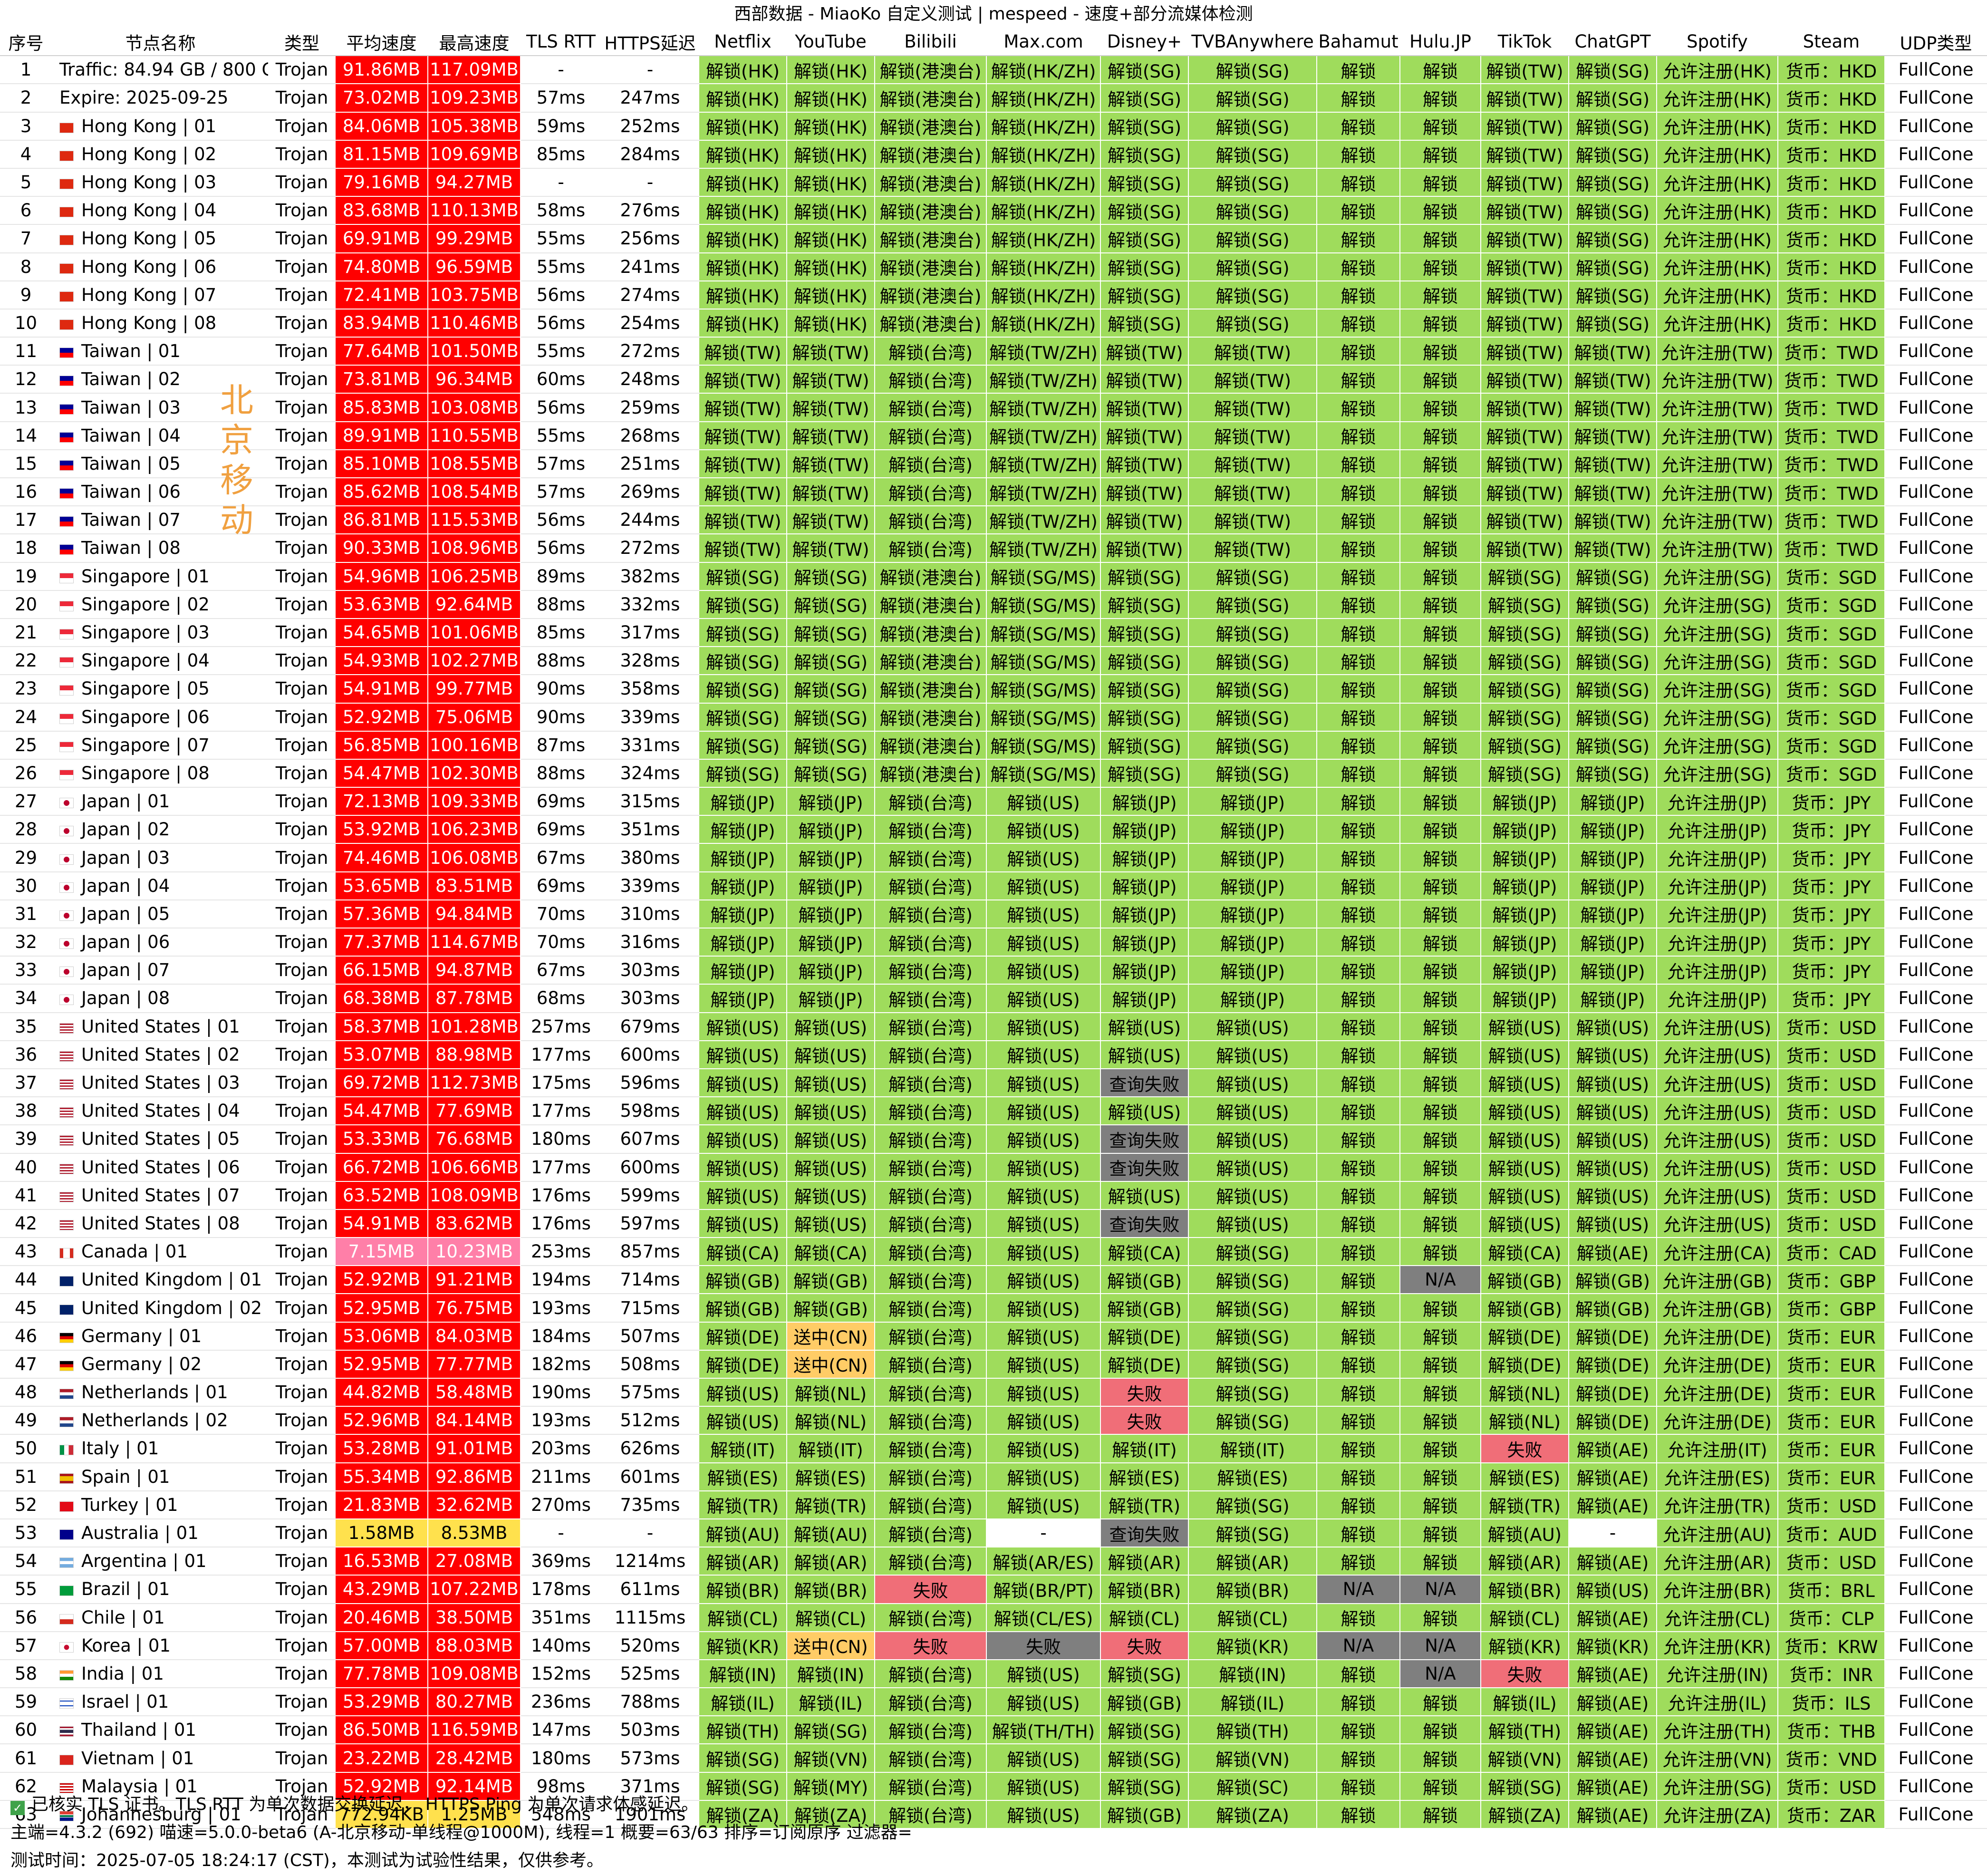  What do you see at coordinates (831, 998) in the screenshot?
I see `cell-youtube: 解锁(JP)` at bounding box center [831, 998].